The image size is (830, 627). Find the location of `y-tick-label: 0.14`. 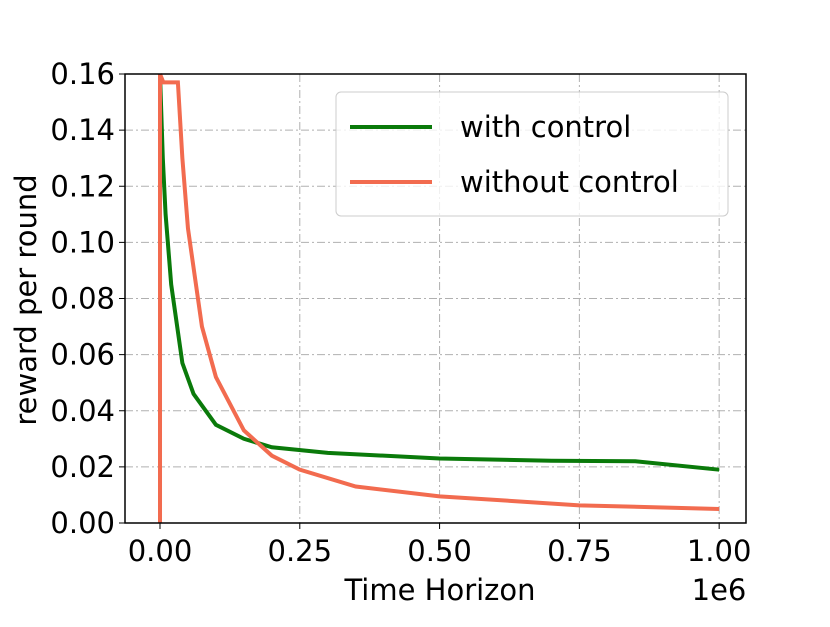

y-tick-label: 0.14 is located at coordinates (82, 130).